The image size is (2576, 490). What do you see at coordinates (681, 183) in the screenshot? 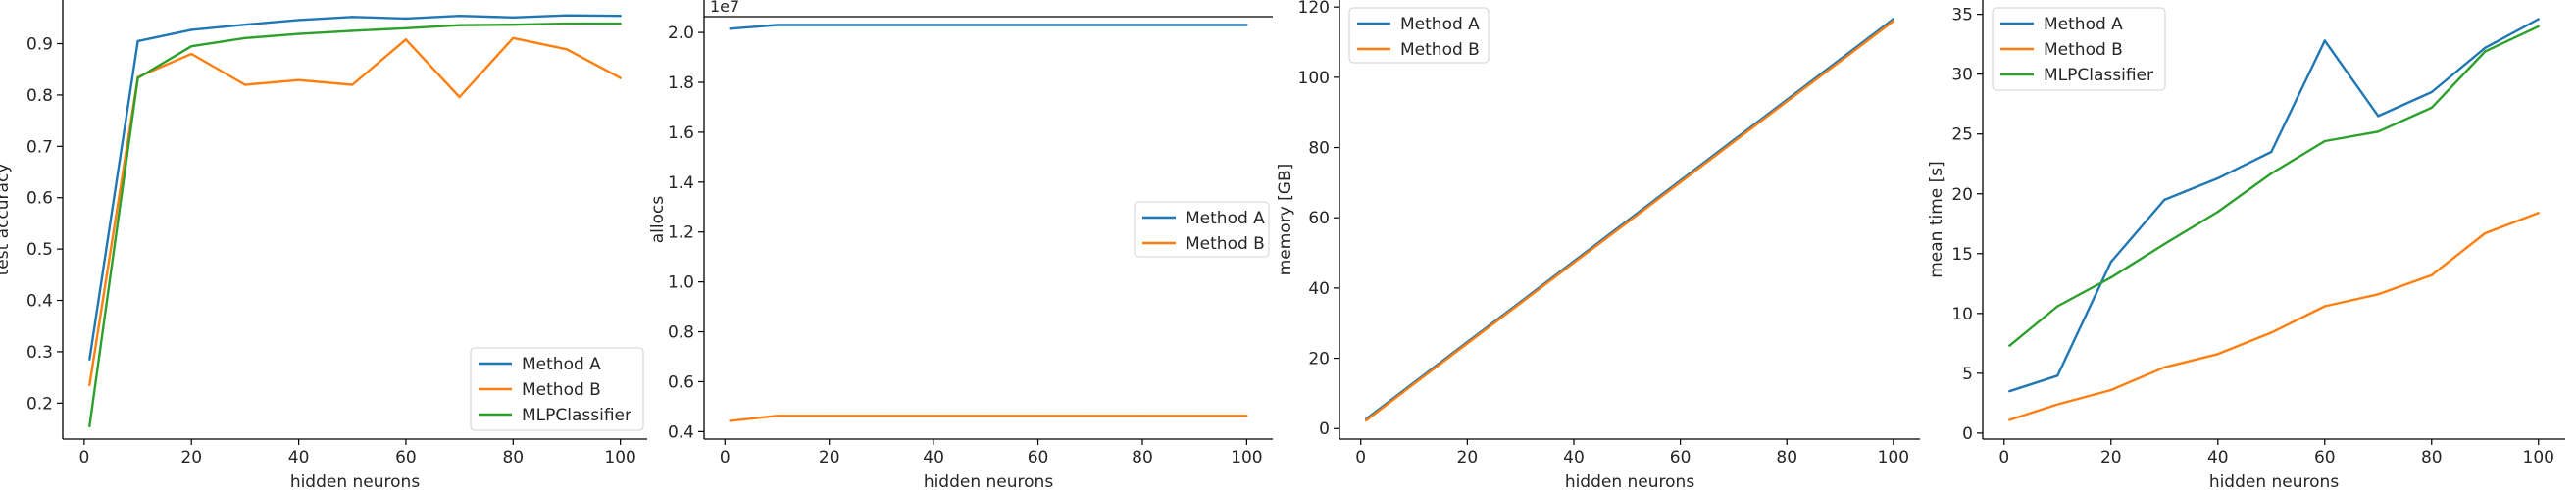
I see `y-tick-label: 1.4` at bounding box center [681, 183].